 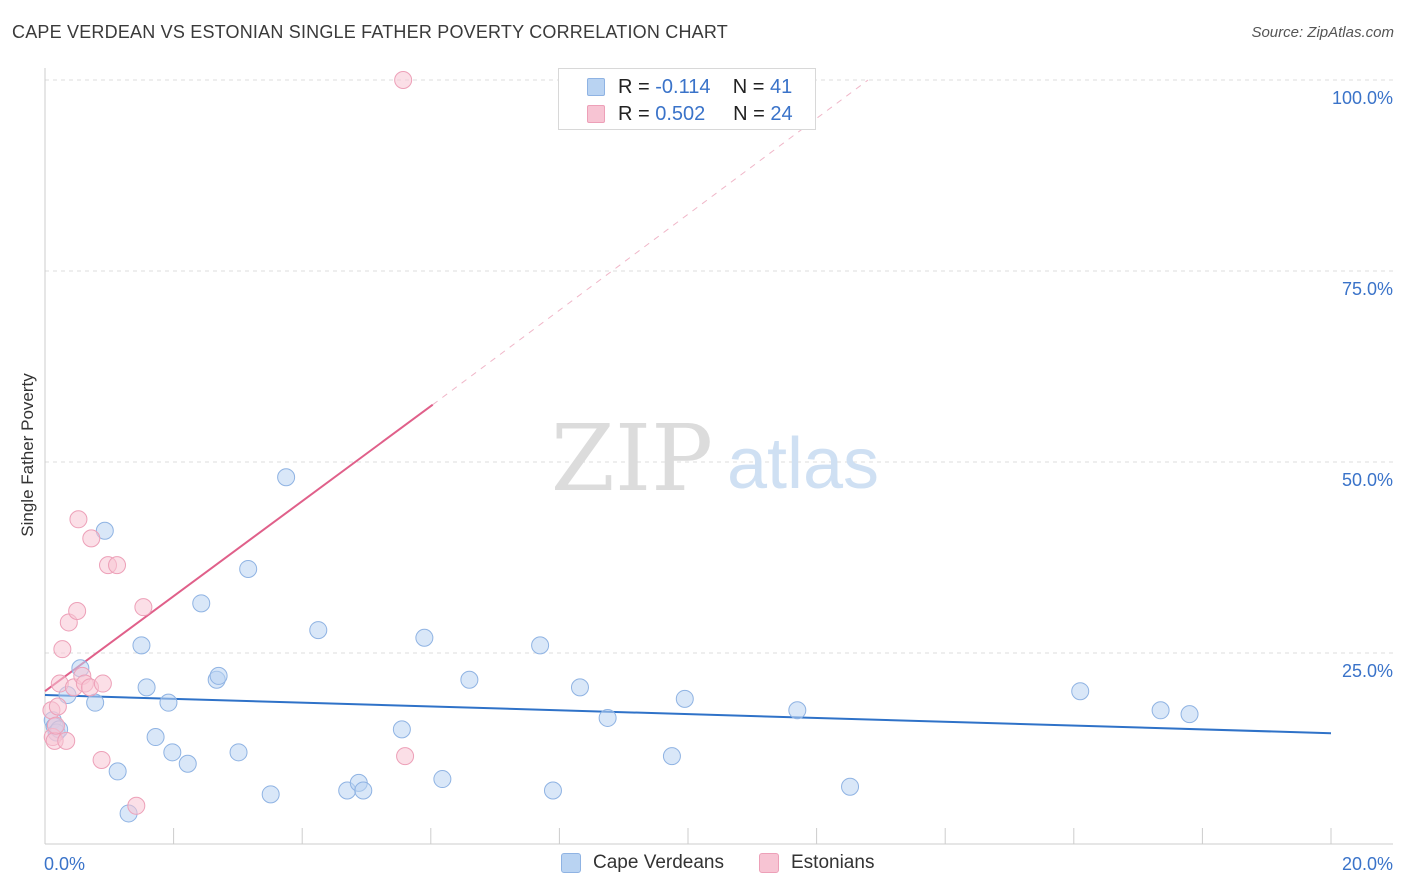 What do you see at coordinates (1322, 32) in the screenshot?
I see `source-label: Source: ZipAtlas.com` at bounding box center [1322, 32].